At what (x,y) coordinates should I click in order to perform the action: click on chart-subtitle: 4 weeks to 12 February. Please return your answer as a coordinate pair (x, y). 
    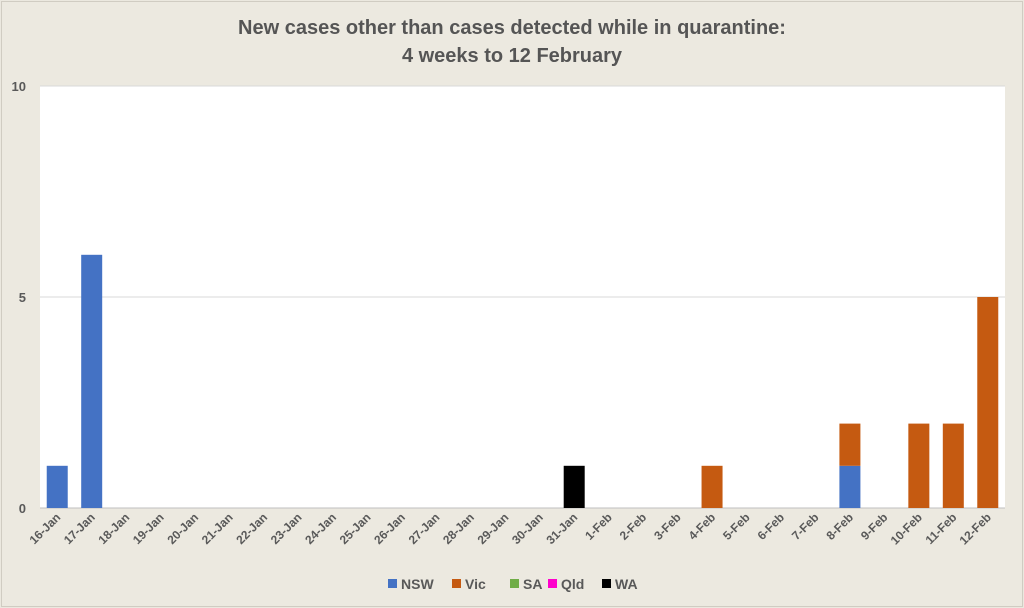
    Looking at the image, I should click on (512, 56).